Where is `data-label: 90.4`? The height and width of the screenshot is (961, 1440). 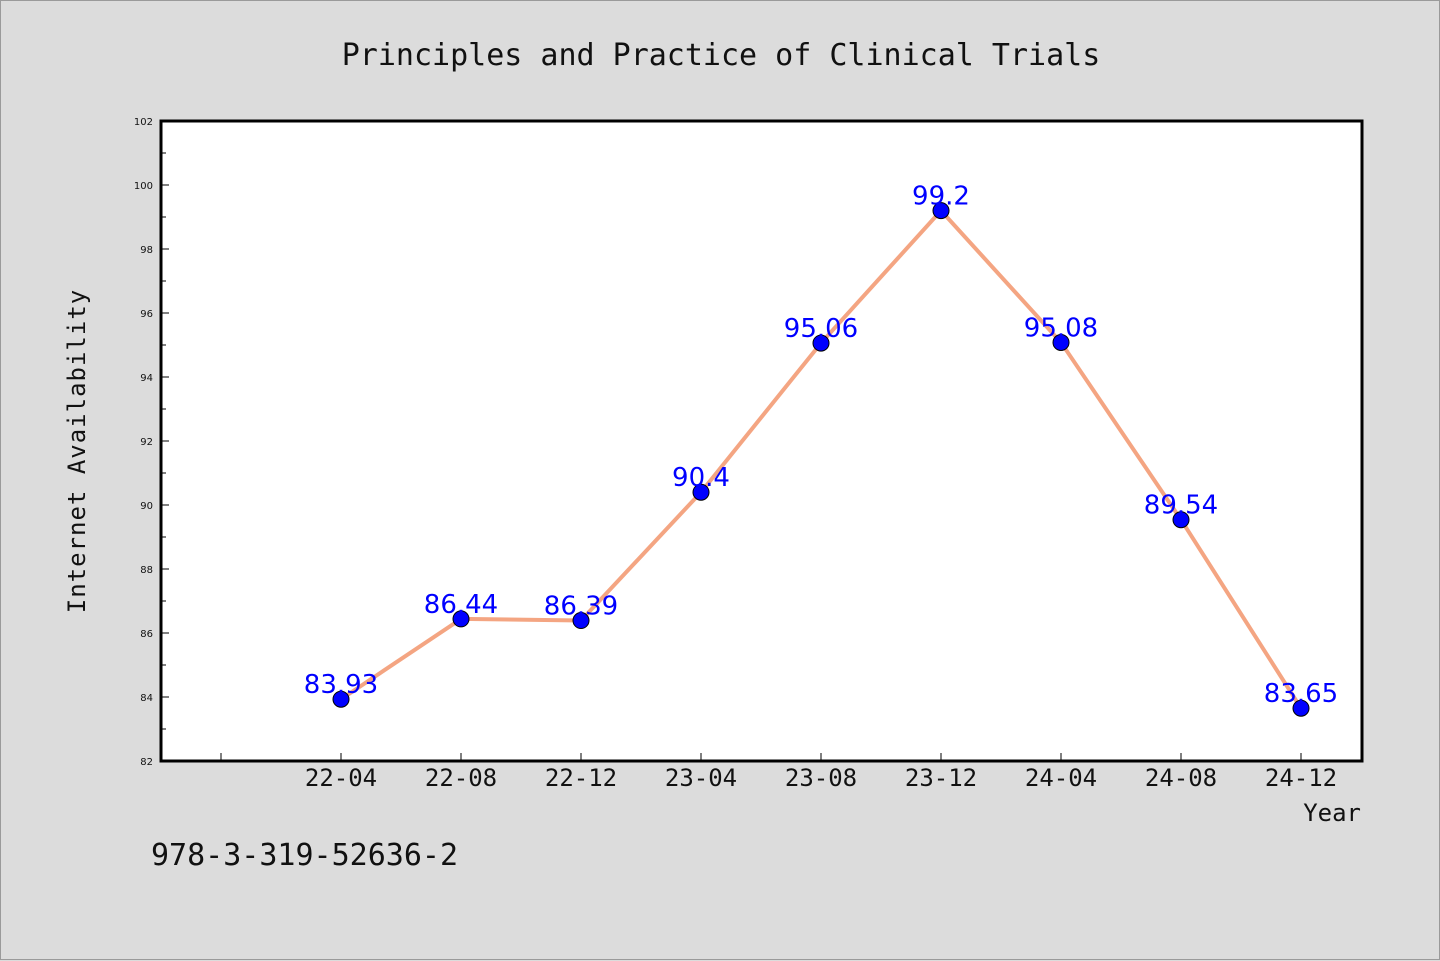 data-label: 90.4 is located at coordinates (701, 478).